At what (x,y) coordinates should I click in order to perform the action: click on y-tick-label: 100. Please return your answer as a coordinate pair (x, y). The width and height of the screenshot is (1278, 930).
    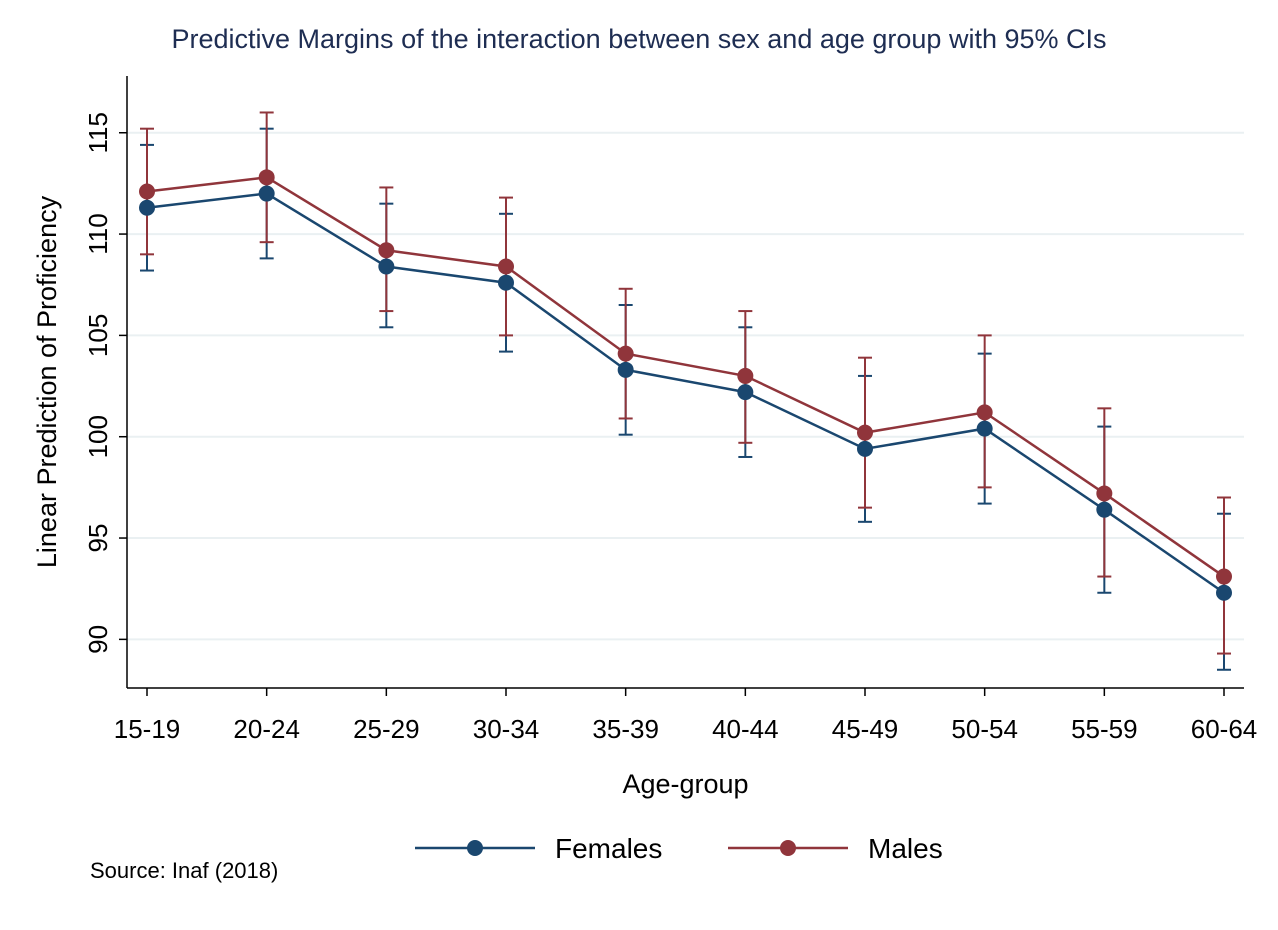
    Looking at the image, I should click on (98, 436).